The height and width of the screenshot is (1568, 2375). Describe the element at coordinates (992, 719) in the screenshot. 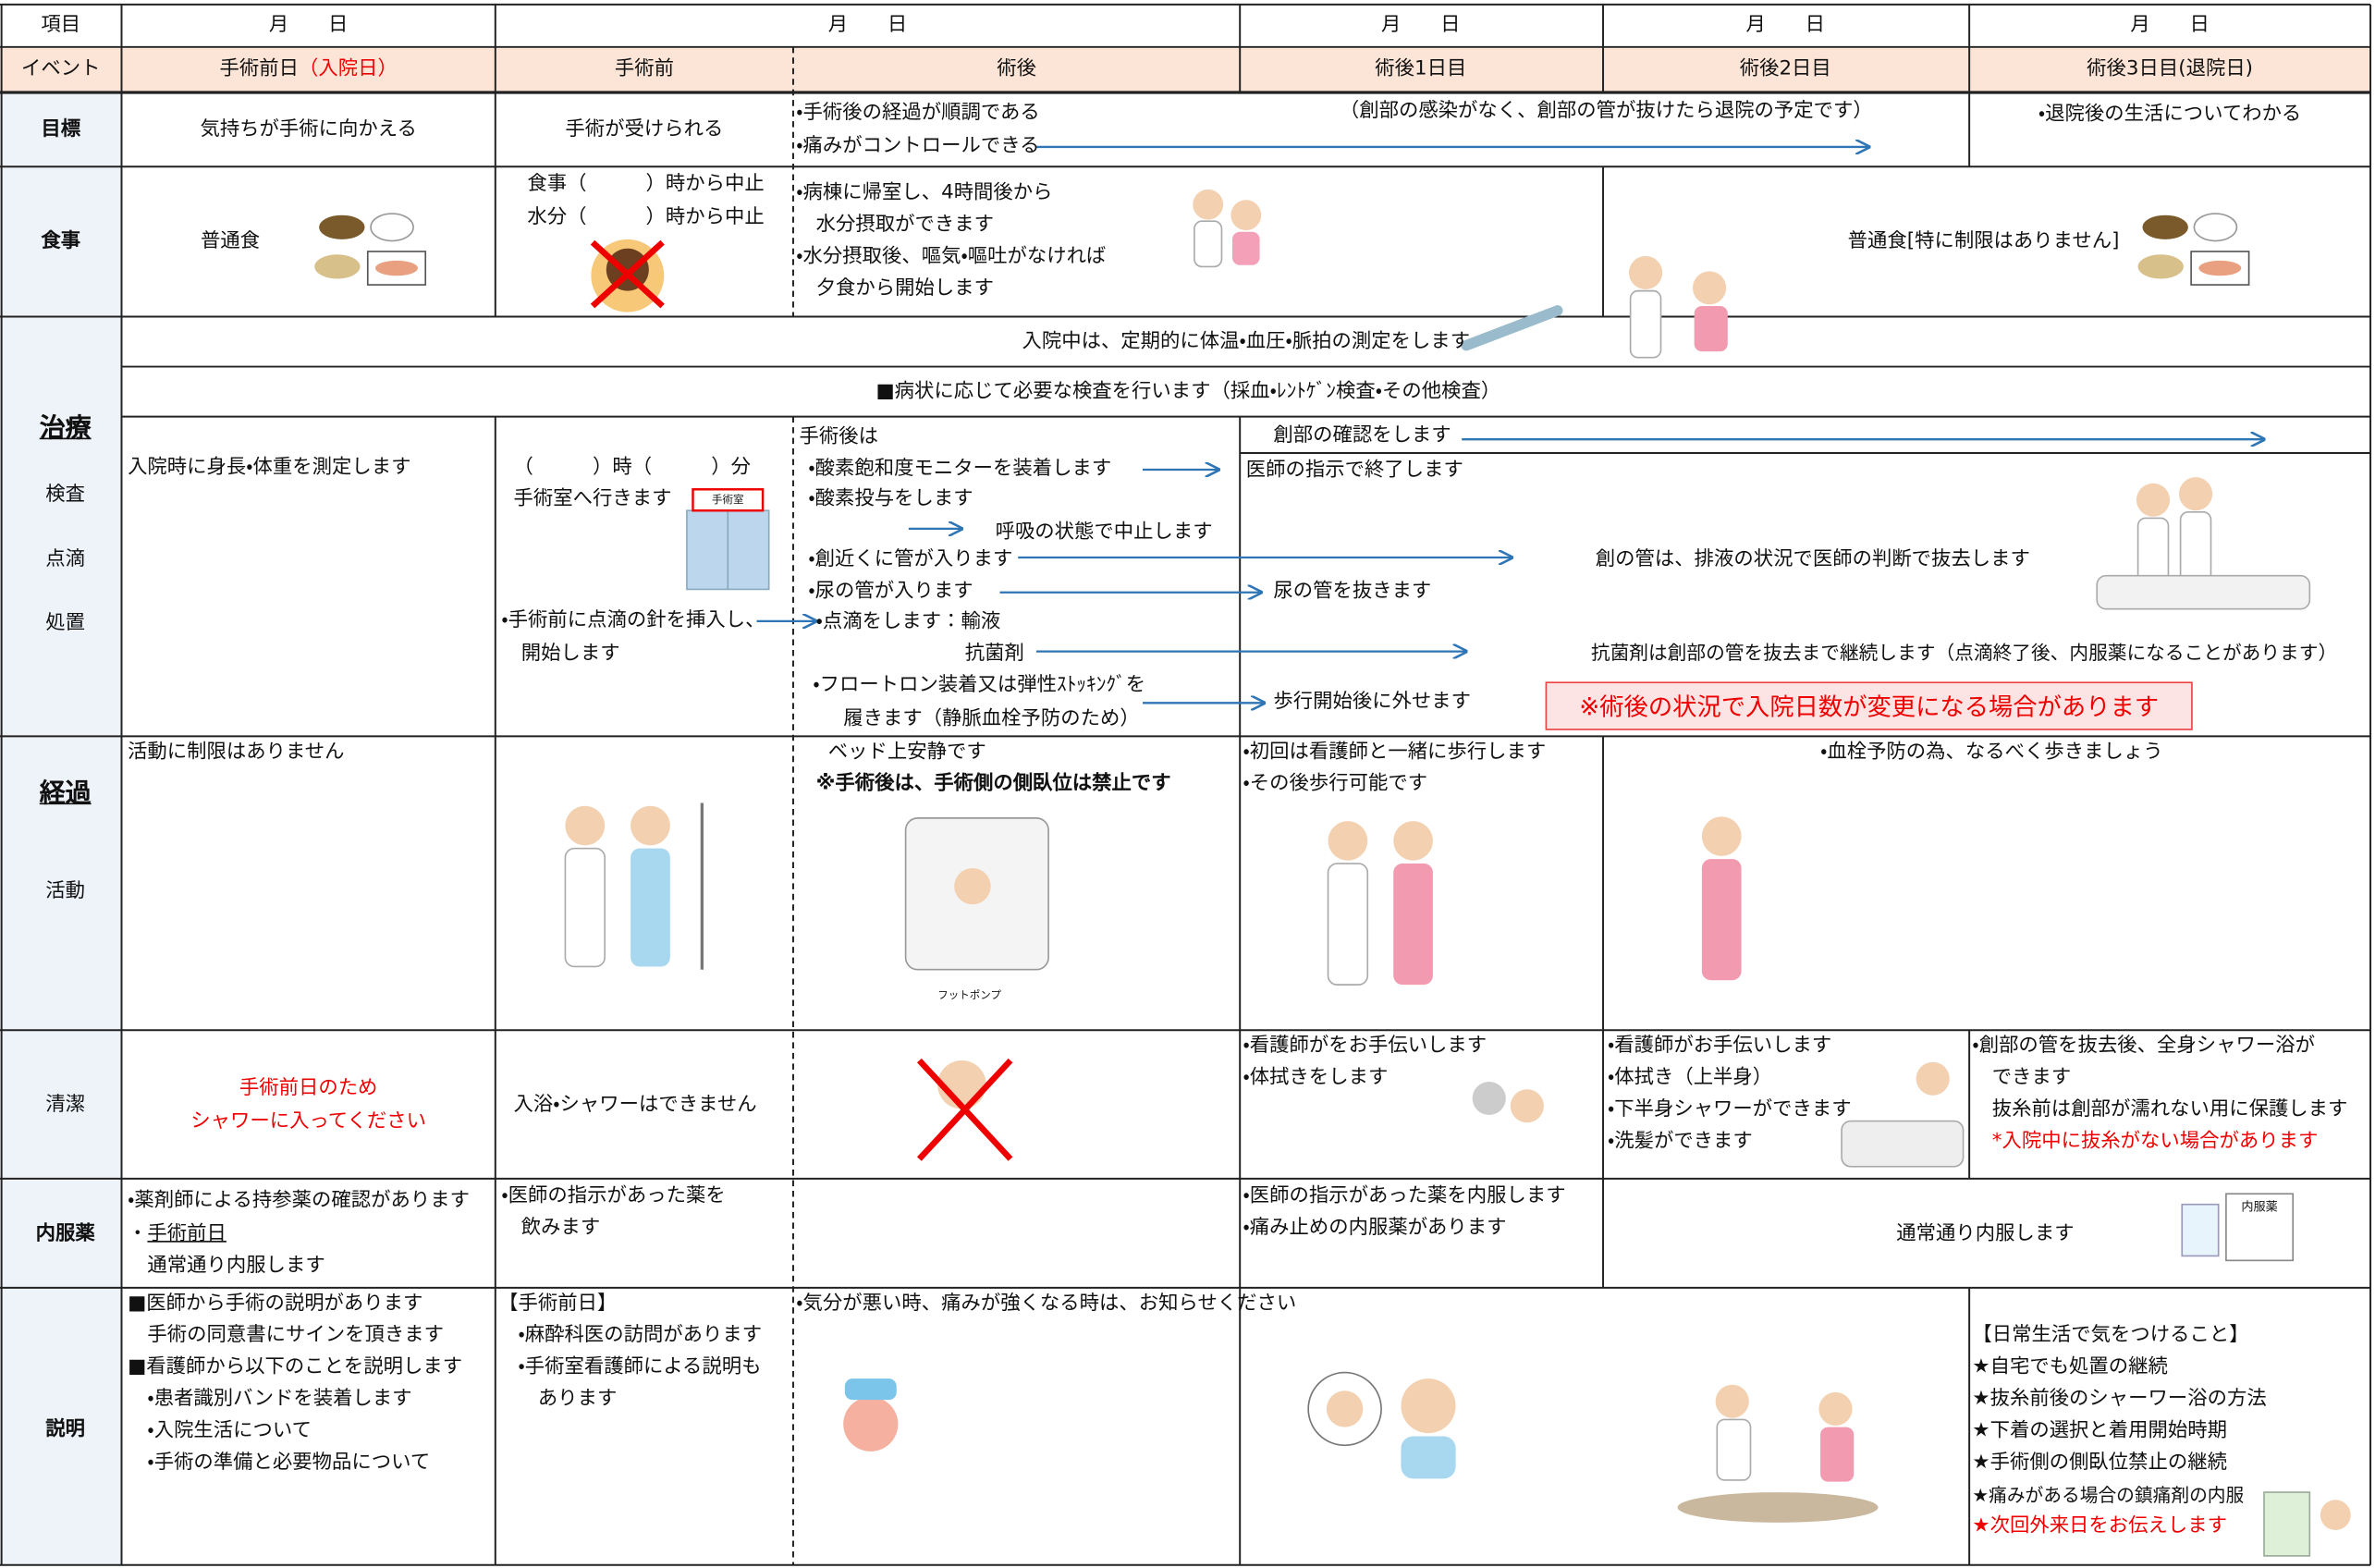

I see `cell-text: 履きます（静脈血栓予防のため）` at that location.